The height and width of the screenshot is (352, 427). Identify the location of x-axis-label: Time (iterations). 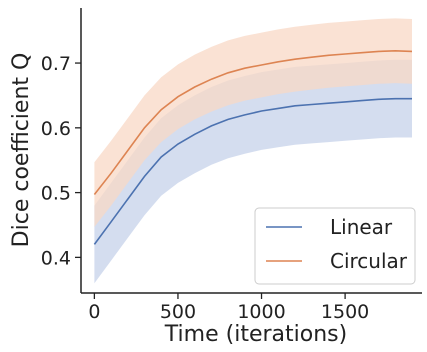
(255, 334).